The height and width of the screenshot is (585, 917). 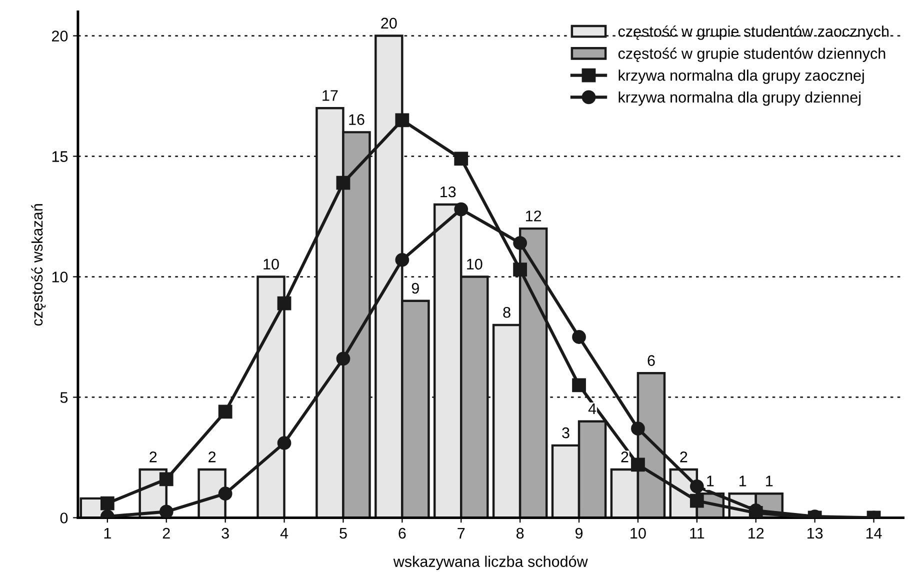 I want to click on x-tick-label: 14, so click(x=874, y=533).